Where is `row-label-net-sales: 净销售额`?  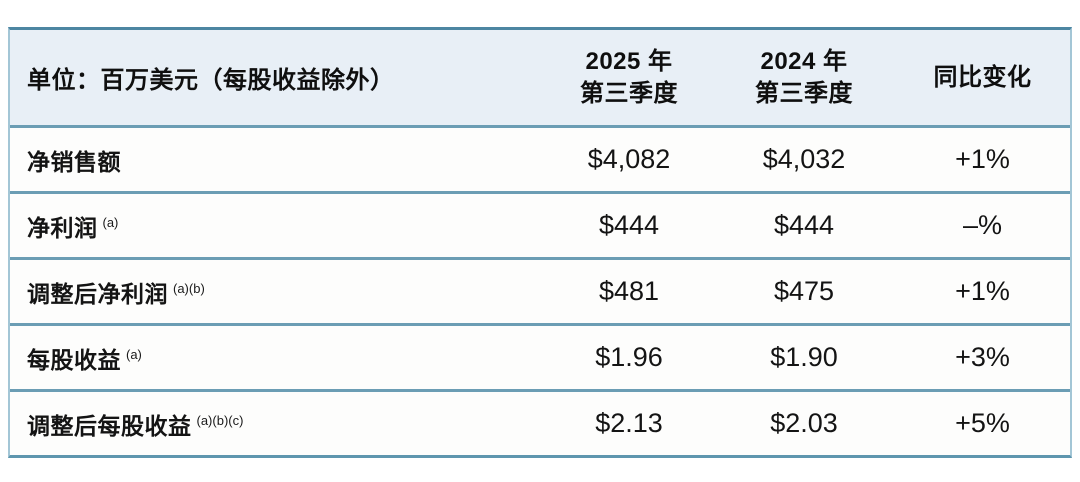 row-label-net-sales: 净销售额 is located at coordinates (277, 160).